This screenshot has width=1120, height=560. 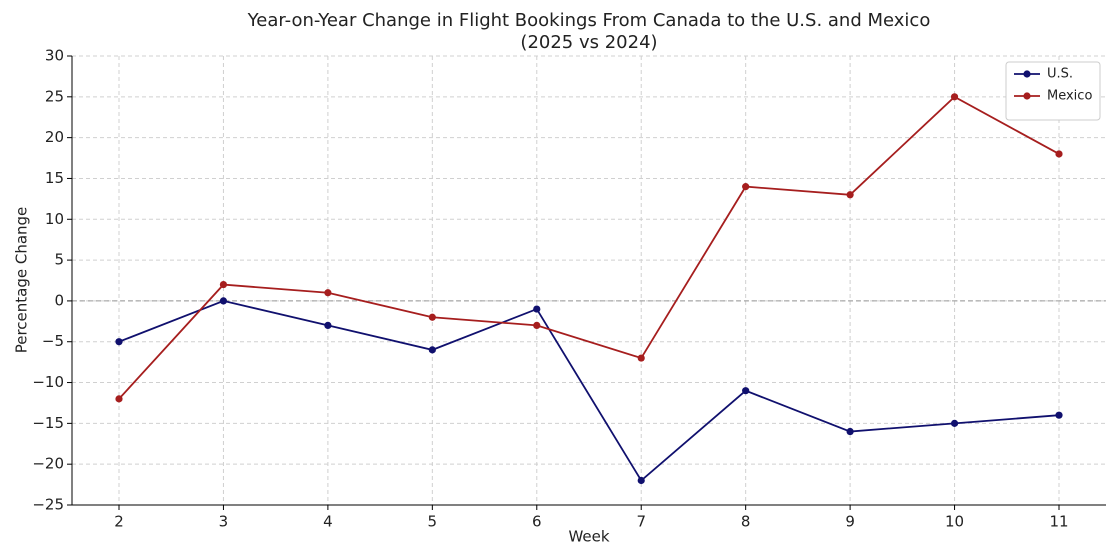 What do you see at coordinates (48, 505) in the screenshot?
I see `y-tick-label: −25` at bounding box center [48, 505].